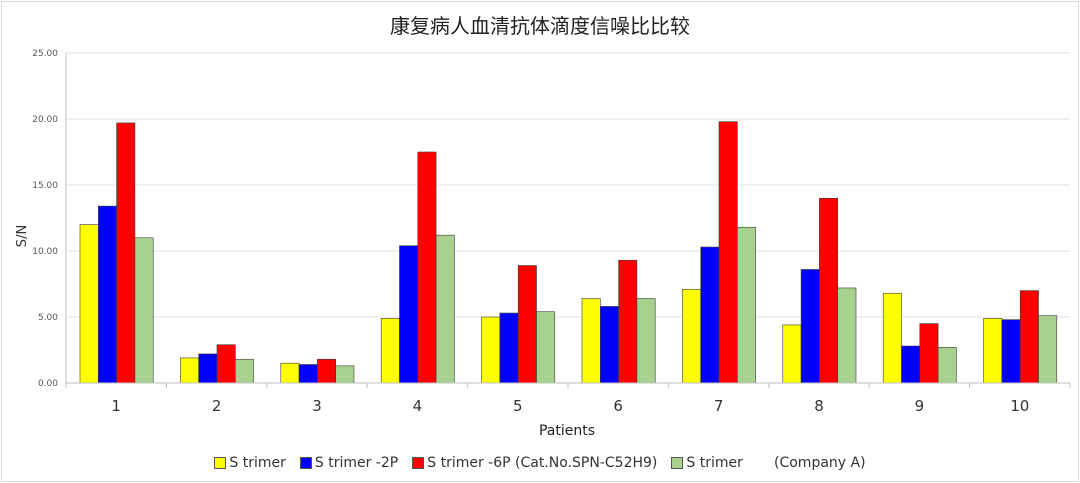 The height and width of the screenshot is (483, 1080). Describe the element at coordinates (45, 54) in the screenshot. I see `y-tick-label: 25.00` at that location.